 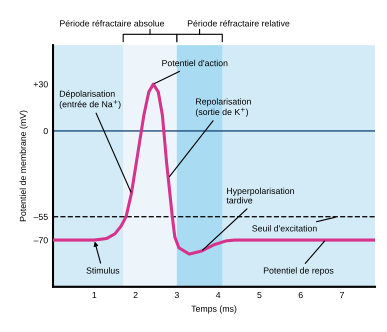 What do you see at coordinates (260, 196) in the screenshot?
I see `annotation: Hyperpolarisation tardive` at bounding box center [260, 196].